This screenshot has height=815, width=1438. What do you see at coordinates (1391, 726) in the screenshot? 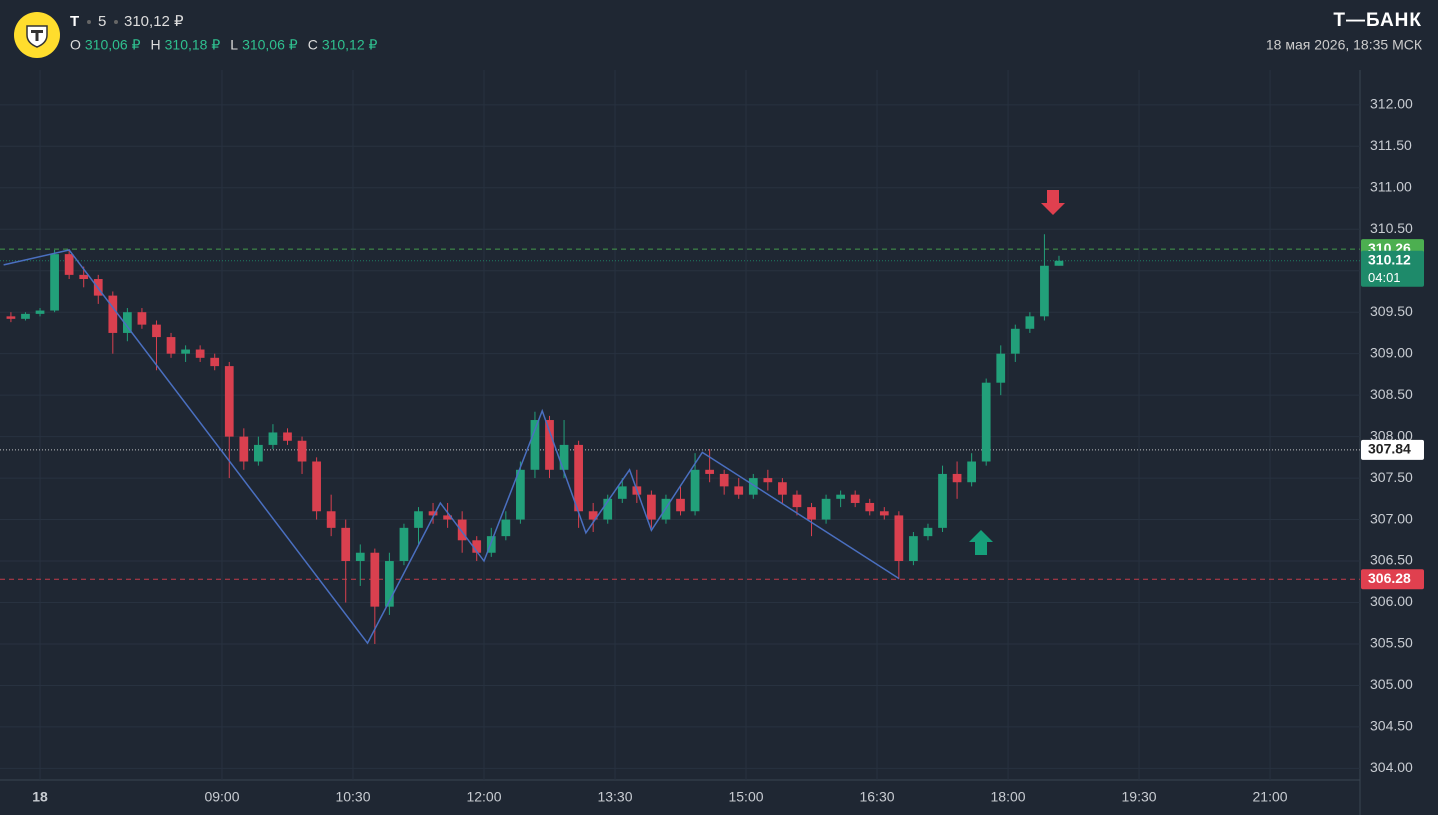
I see `y-tick-label: 304.50` at bounding box center [1391, 726].